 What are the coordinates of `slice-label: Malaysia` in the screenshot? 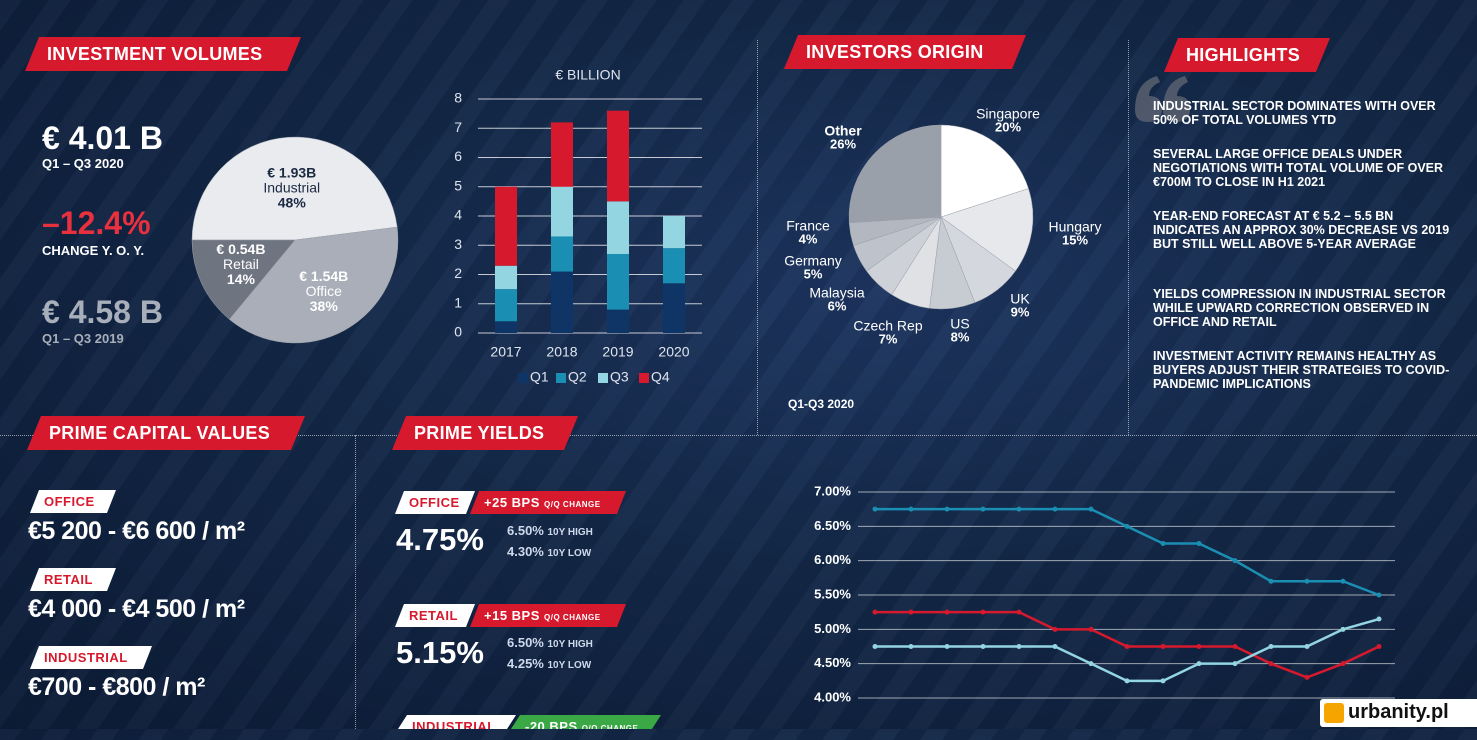 It's located at (836, 293).